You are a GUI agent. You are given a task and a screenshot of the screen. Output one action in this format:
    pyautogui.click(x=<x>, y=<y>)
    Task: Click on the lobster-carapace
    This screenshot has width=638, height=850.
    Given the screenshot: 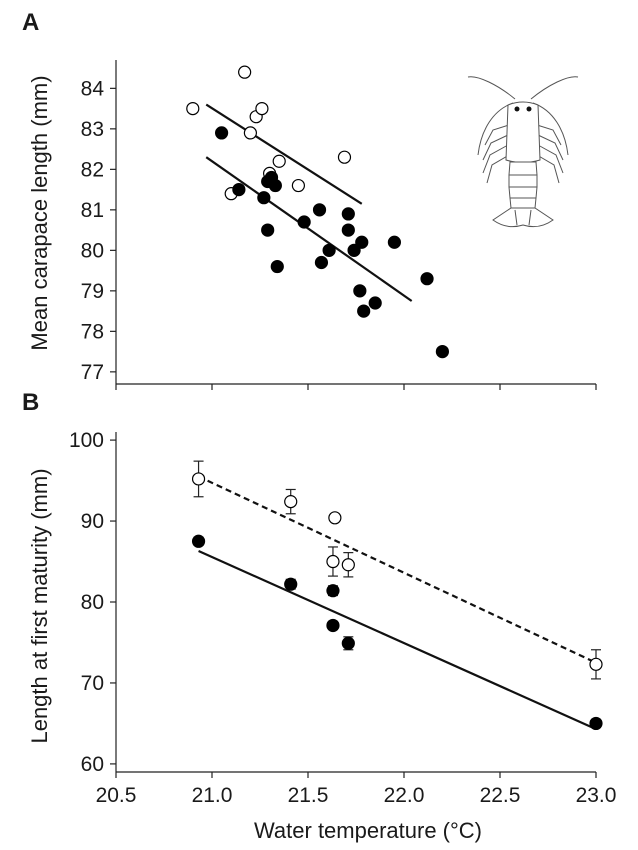 What is the action you would take?
    pyautogui.click(x=523, y=132)
    